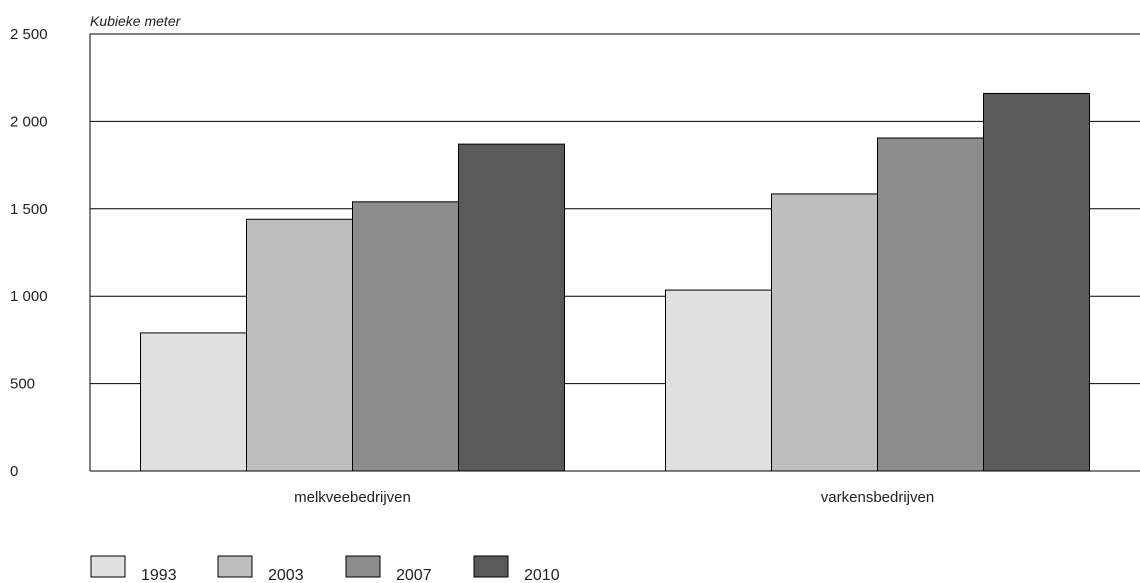 The width and height of the screenshot is (1140, 583). What do you see at coordinates (363, 566) in the screenshot?
I see `legend-swatch-2007` at bounding box center [363, 566].